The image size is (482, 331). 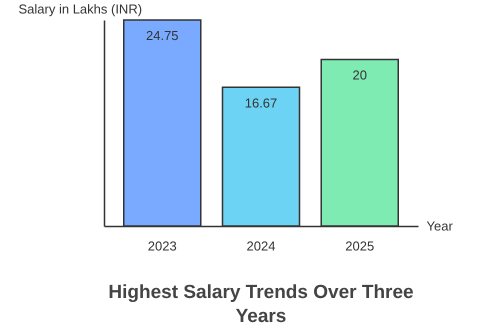 What do you see at coordinates (162, 35) in the screenshot?
I see `data-label: 24.75` at bounding box center [162, 35].